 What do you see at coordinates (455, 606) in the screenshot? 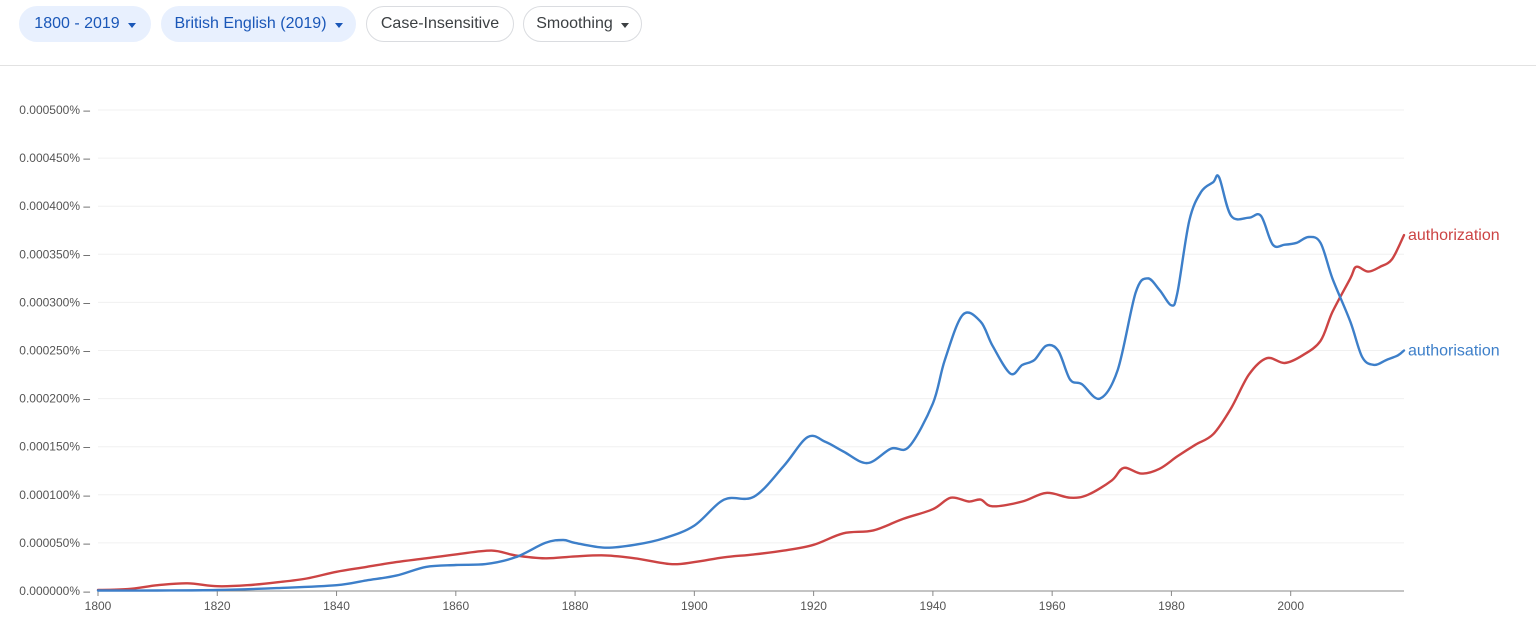
I see `x-tick-label: 1860` at bounding box center [455, 606].